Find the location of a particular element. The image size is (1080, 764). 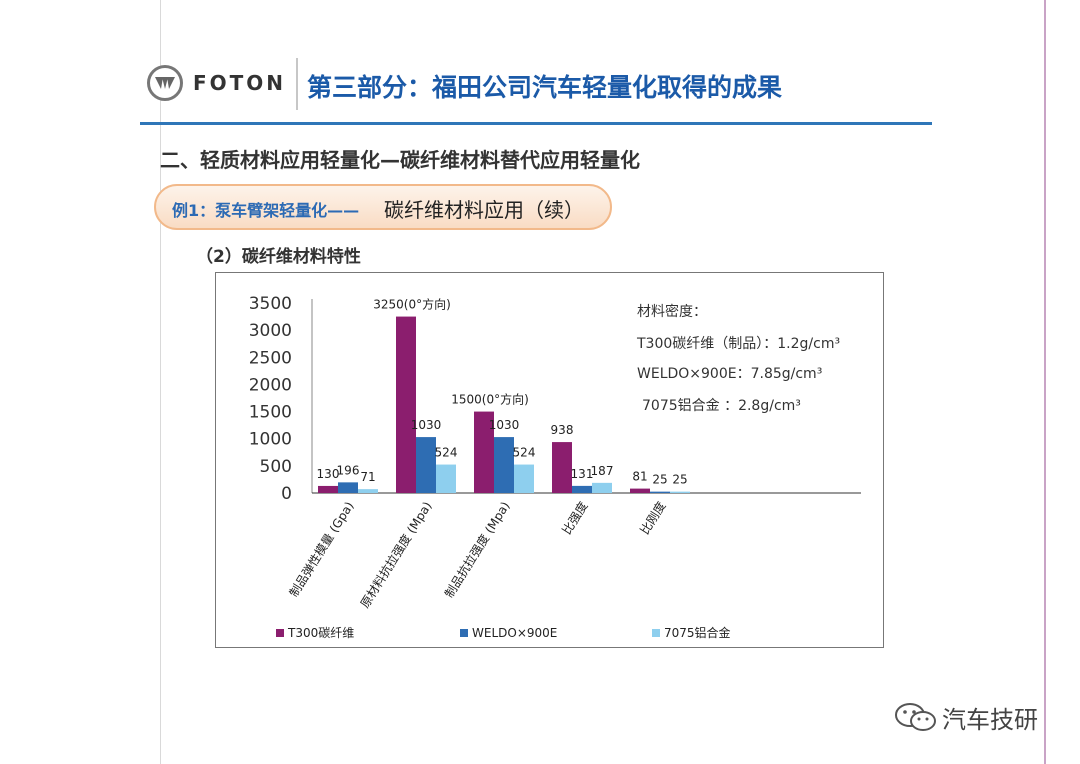

foton-logo: FOTON is located at coordinates (217, 86).